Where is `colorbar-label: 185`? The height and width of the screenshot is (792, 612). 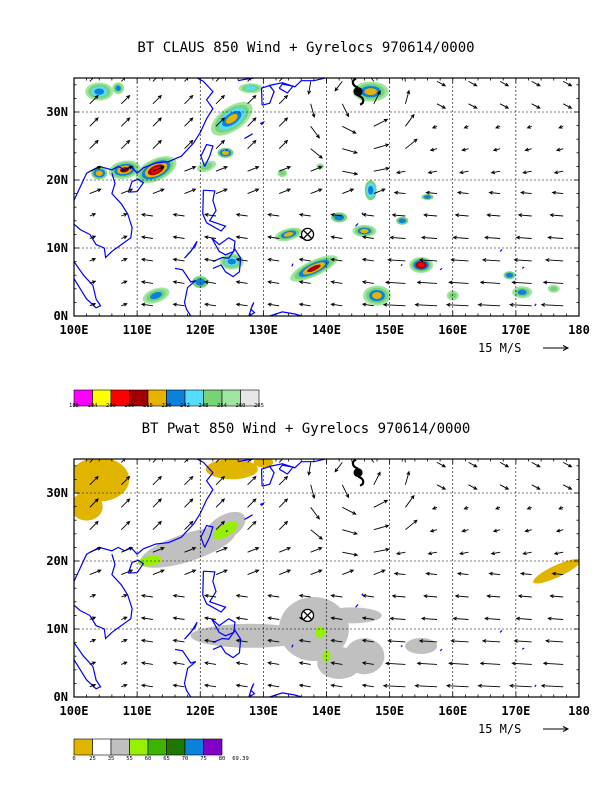 colorbar-label: 185 is located at coordinates (74, 406).